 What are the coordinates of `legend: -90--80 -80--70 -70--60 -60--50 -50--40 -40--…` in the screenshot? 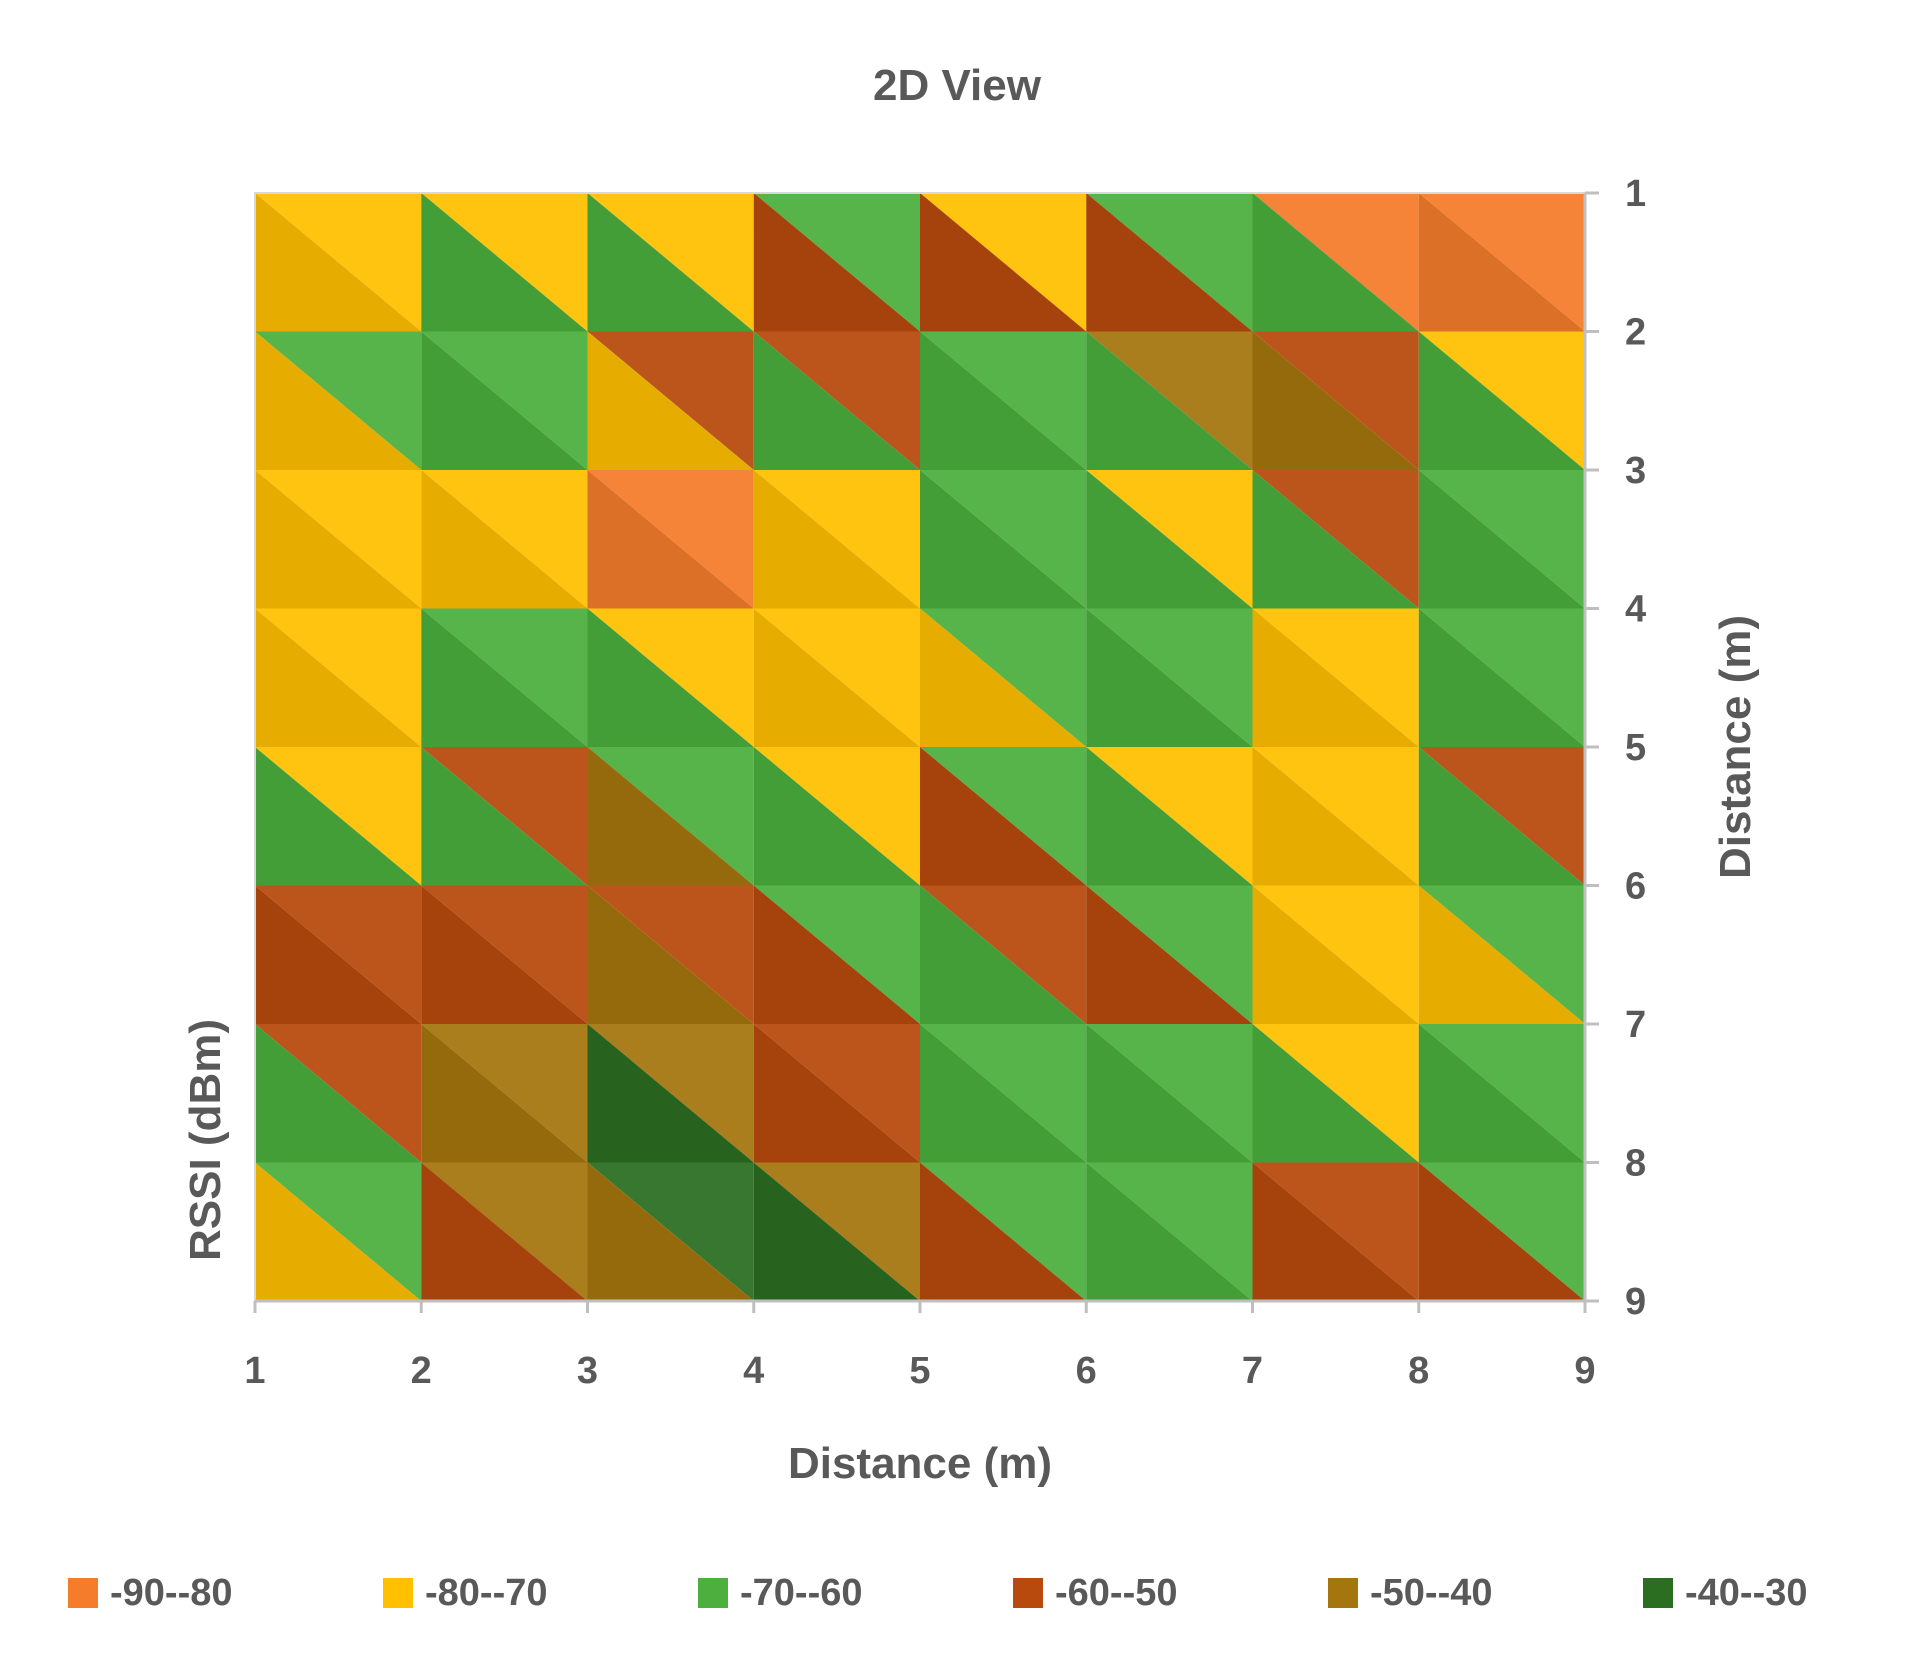 It's located at (938, 1593).